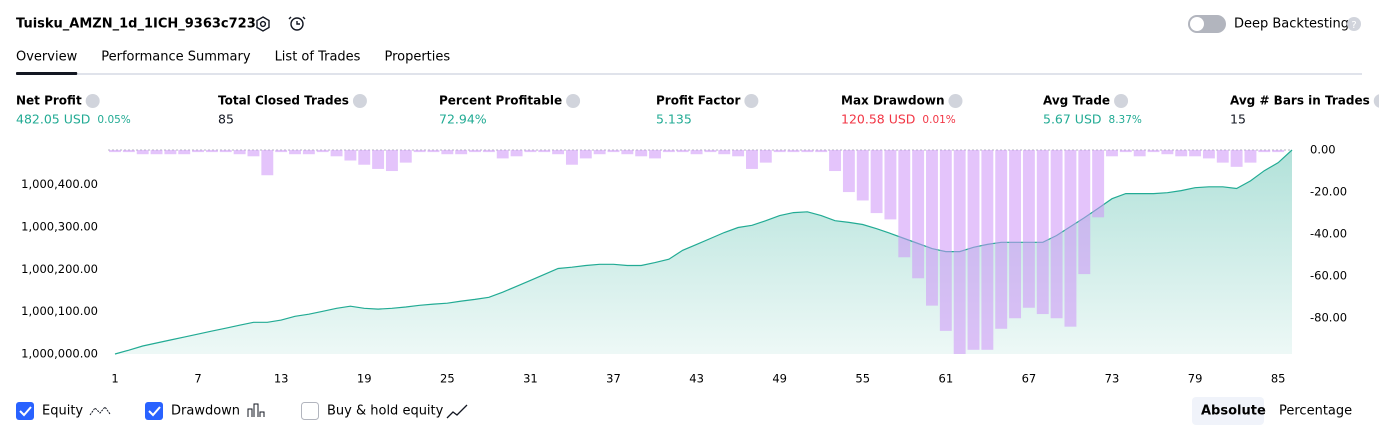  I want to click on x-tick-label: 49, so click(779, 379).